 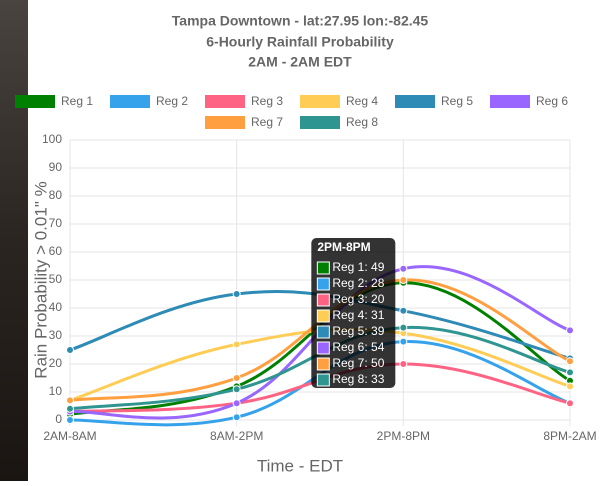 I want to click on y-tick-label: 50, so click(x=56, y=279).